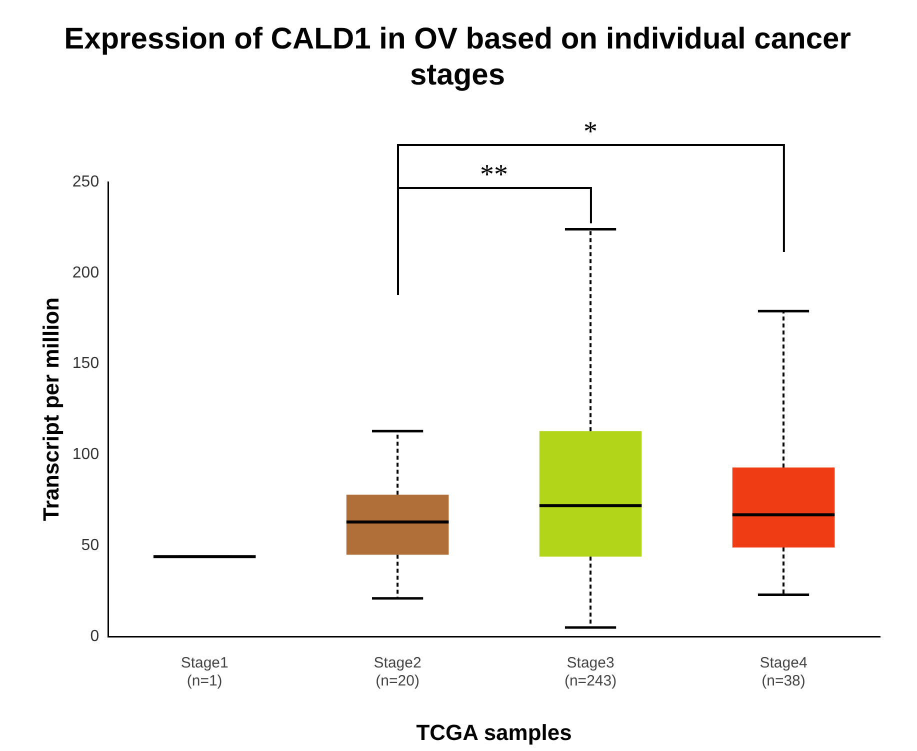  Describe the element at coordinates (204, 672) in the screenshot. I see `x-tick-label: Stage1 (n=1)` at that location.